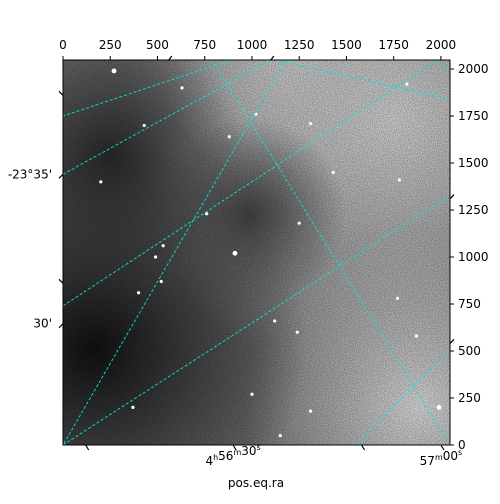 This screenshot has height=504, width=500. What do you see at coordinates (346, 45) in the screenshot?
I see `top-tick-label-6: 1500` at bounding box center [346, 45].